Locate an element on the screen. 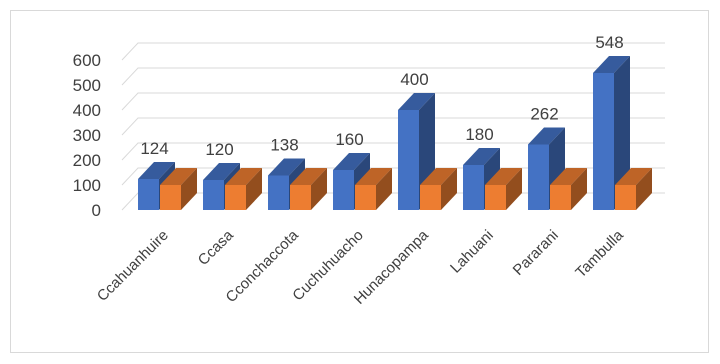  x-tick-label: Pararani is located at coordinates (536, 253).